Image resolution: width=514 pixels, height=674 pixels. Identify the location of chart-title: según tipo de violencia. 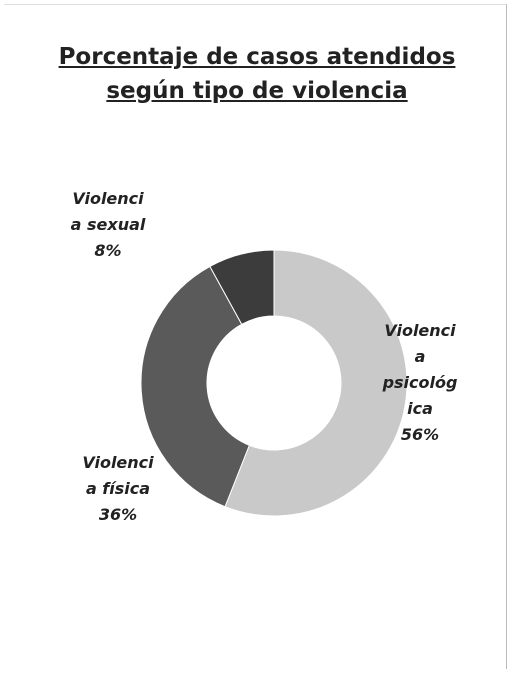
(257, 91).